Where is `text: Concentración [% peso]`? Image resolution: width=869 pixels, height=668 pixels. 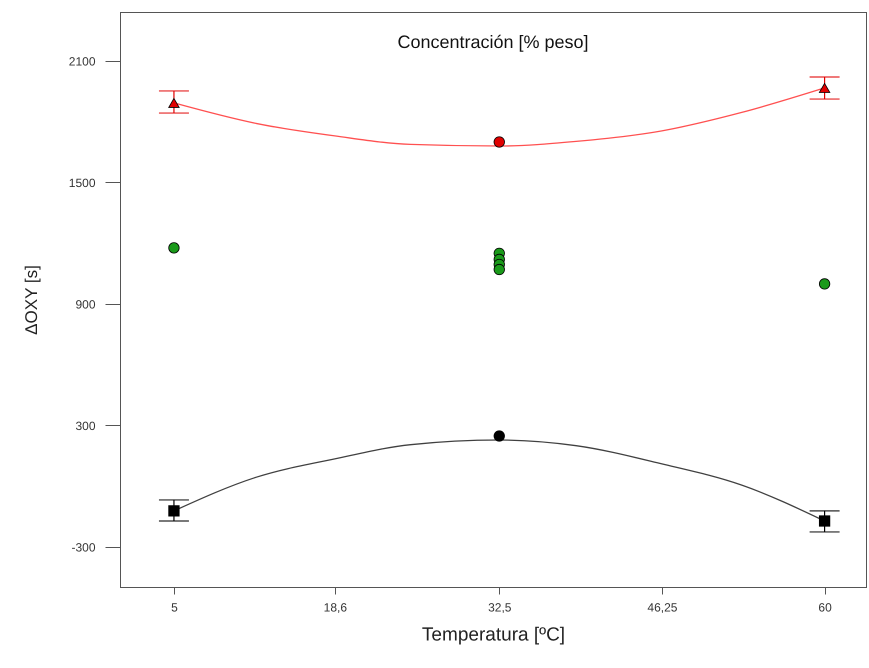 text: Concentración [% peso] is located at coordinates (493, 42).